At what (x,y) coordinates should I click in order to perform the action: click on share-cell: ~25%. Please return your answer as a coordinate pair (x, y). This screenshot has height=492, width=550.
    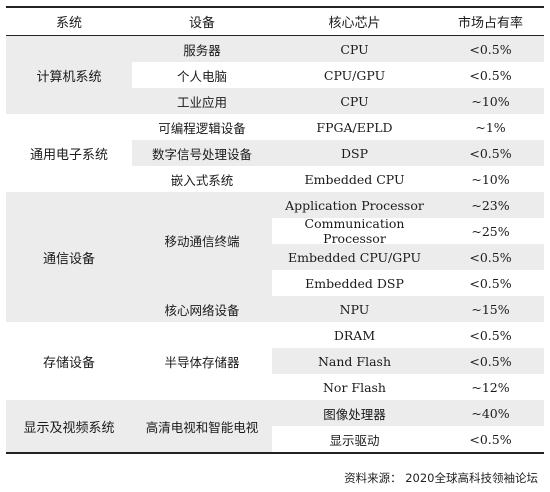
    Looking at the image, I should click on (490, 231).